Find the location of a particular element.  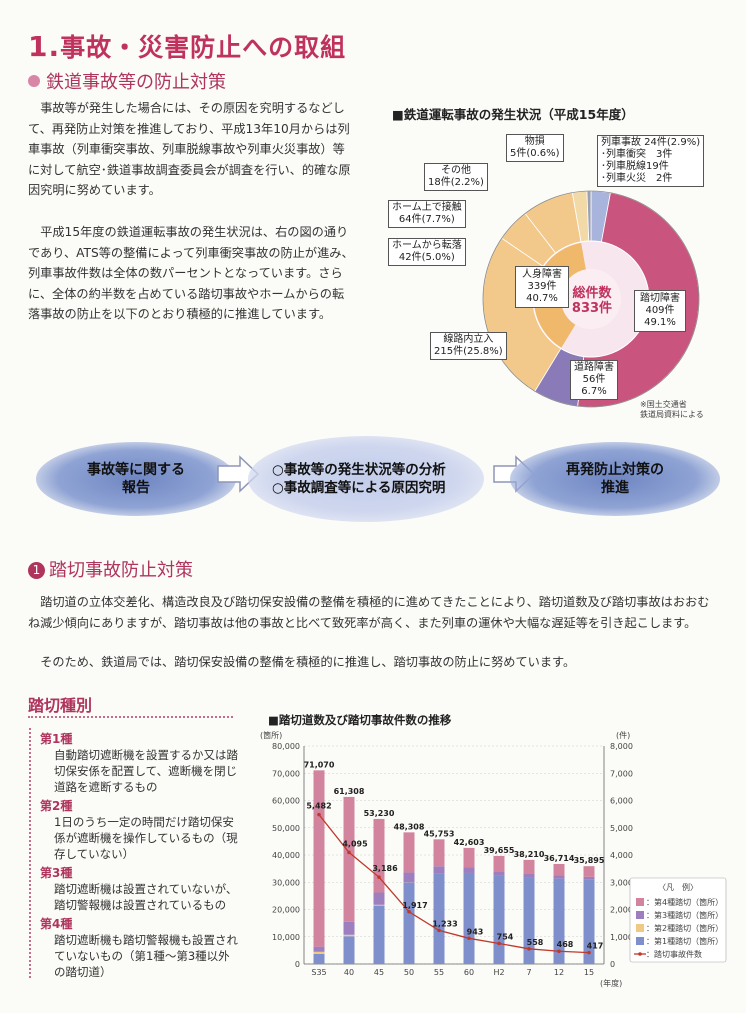

flow-step-analysis: ○事故等の発生状況等の分析 ○事故調査等による原因究明 is located at coordinates (366, 479).